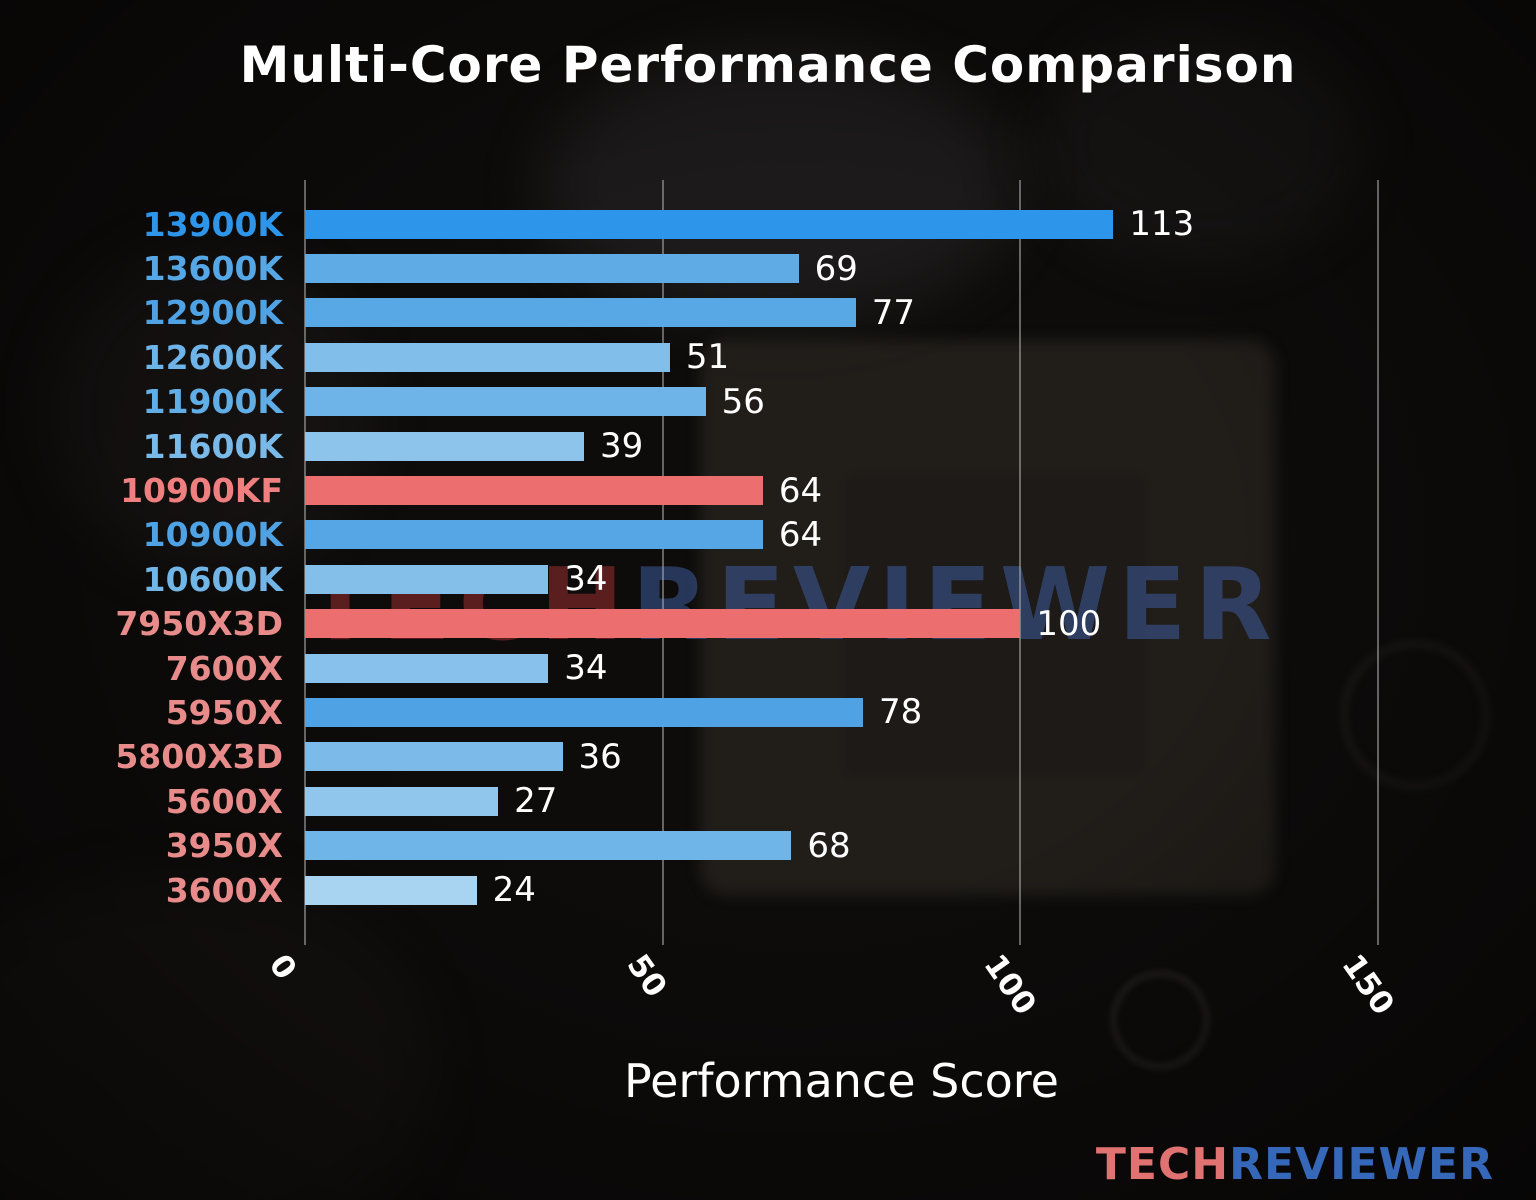 Image resolution: width=1536 pixels, height=1200 pixels. Describe the element at coordinates (1162, 1164) in the screenshot. I see `logo-tech: TECH` at that location.